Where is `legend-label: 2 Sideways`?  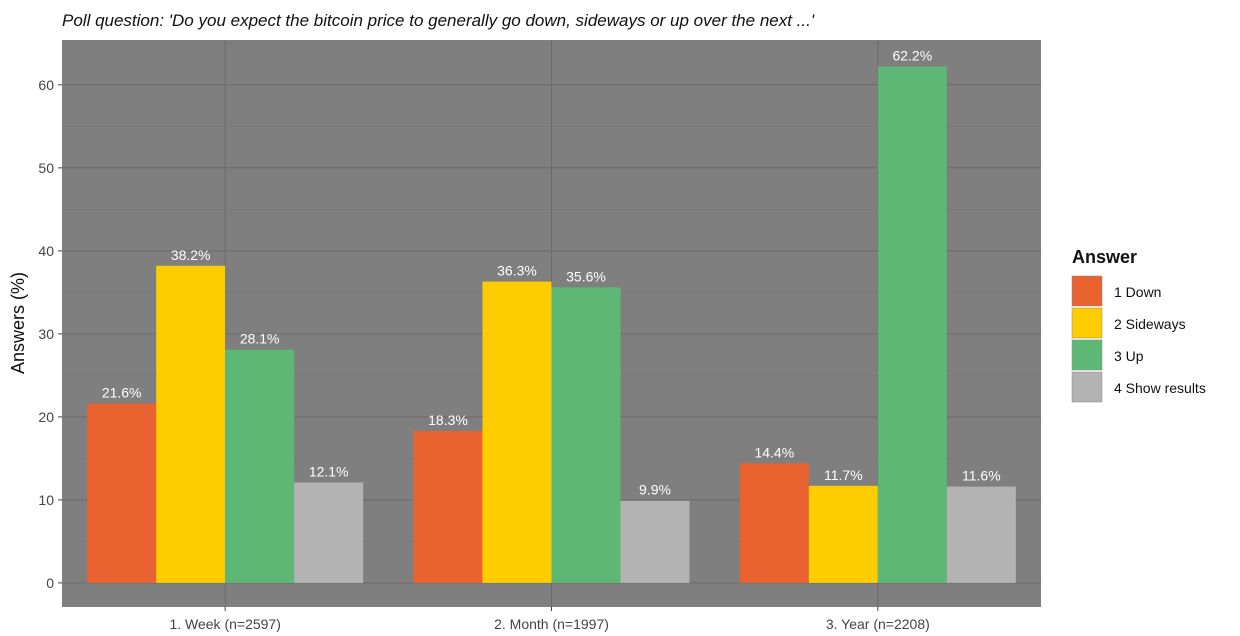 legend-label: 2 Sideways is located at coordinates (1150, 324).